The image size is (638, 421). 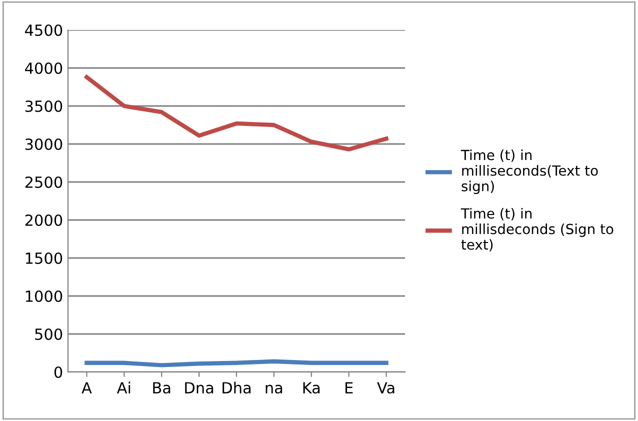 What do you see at coordinates (44, 296) in the screenshot?
I see `y-tick-label: 1000` at bounding box center [44, 296].